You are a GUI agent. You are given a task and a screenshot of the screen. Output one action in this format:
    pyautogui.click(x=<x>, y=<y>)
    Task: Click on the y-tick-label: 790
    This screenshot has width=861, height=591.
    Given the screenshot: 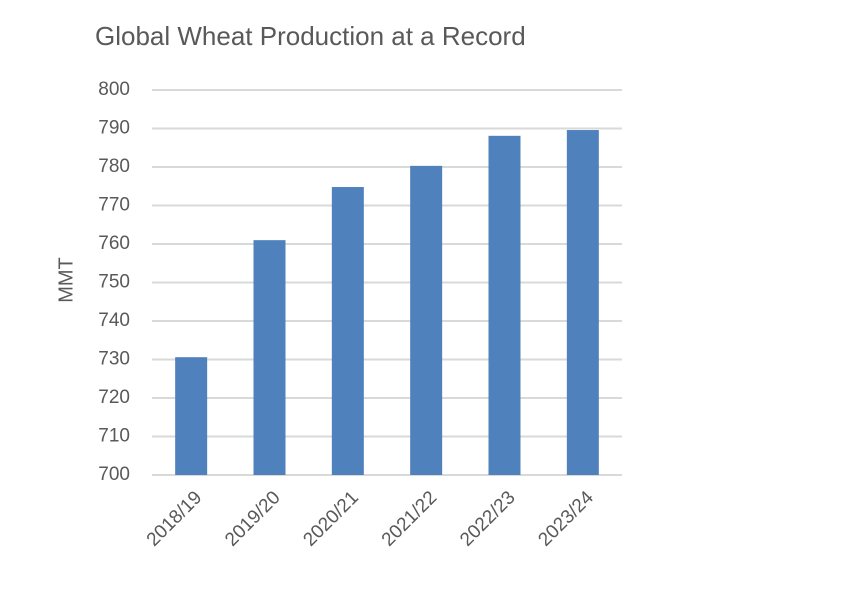 What is the action you would take?
    pyautogui.click(x=114, y=128)
    